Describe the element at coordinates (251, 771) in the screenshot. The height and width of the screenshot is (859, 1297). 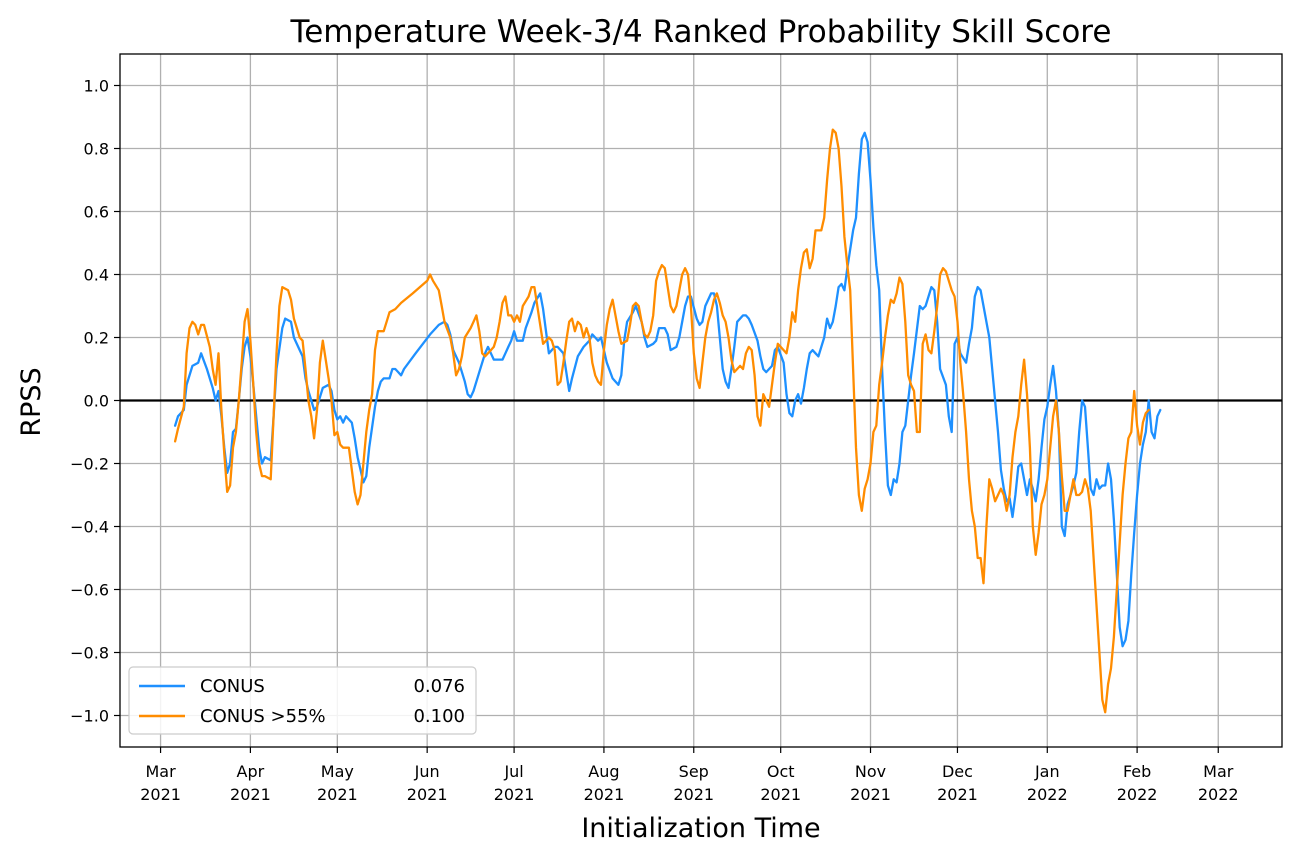
I see `x-tick-label-month: Apr` at that location.